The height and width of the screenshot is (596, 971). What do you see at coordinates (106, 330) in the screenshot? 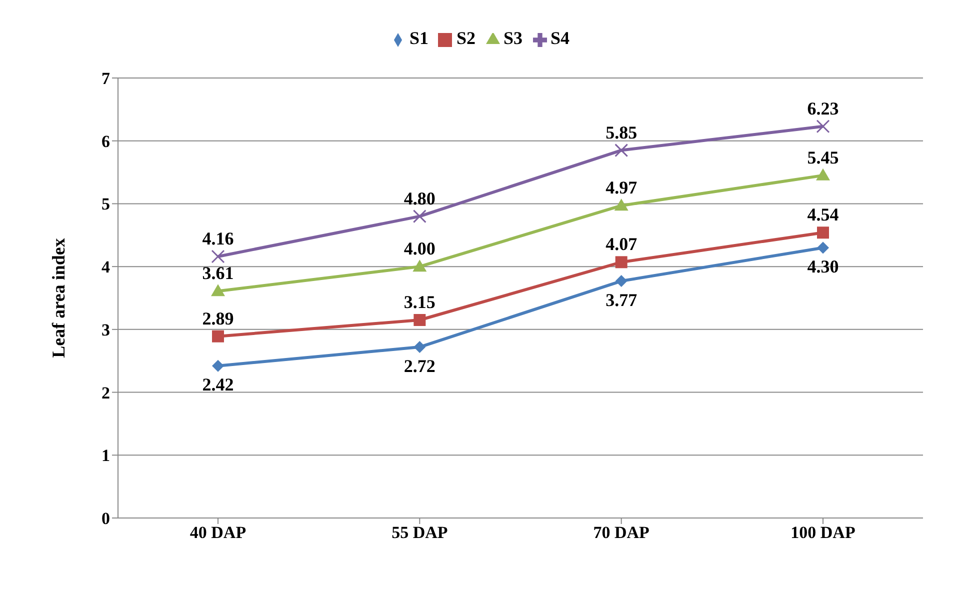
I see `y-tick-label: 3` at bounding box center [106, 330].